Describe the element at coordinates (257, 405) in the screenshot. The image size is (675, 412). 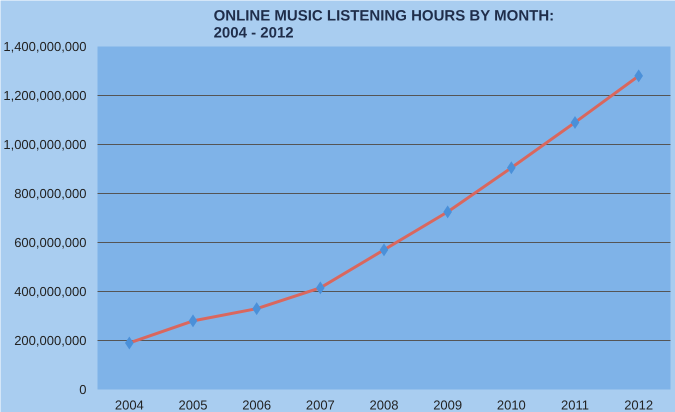
I see `x-tick-label: 2006` at that location.